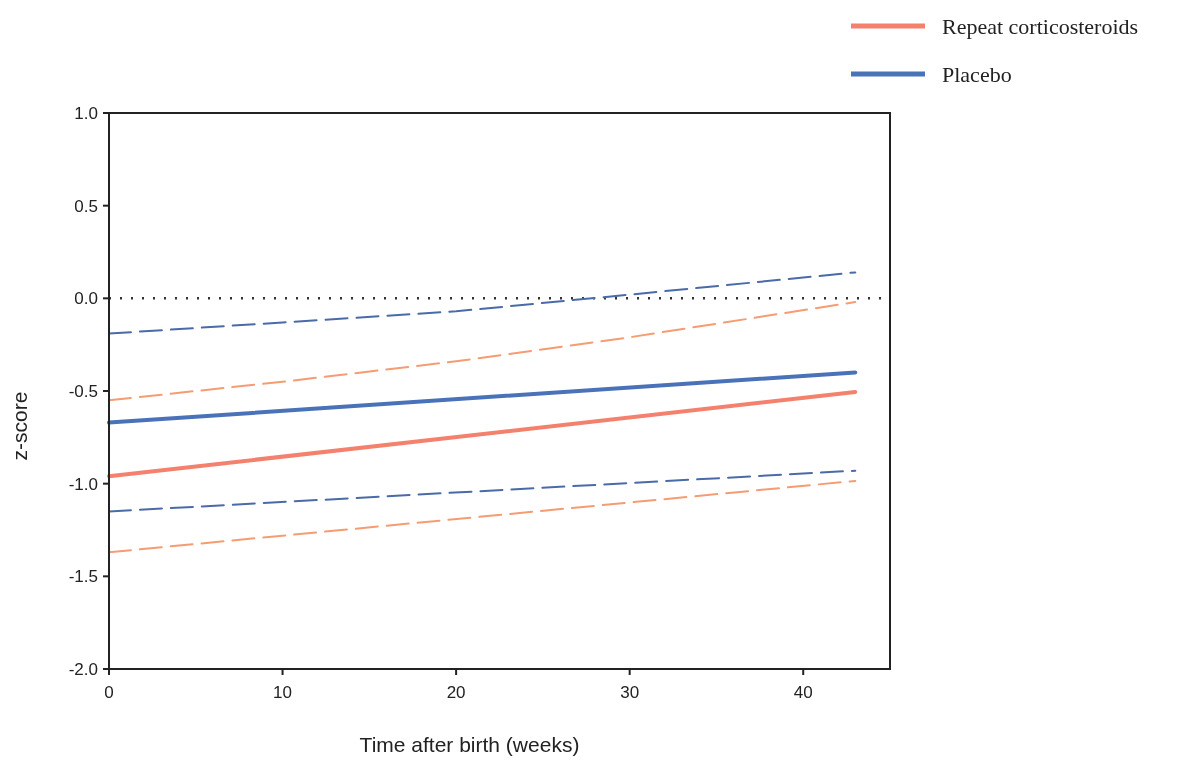  Describe the element at coordinates (469, 744) in the screenshot. I see `x-axis-title: Time after birth (weeks)` at that location.